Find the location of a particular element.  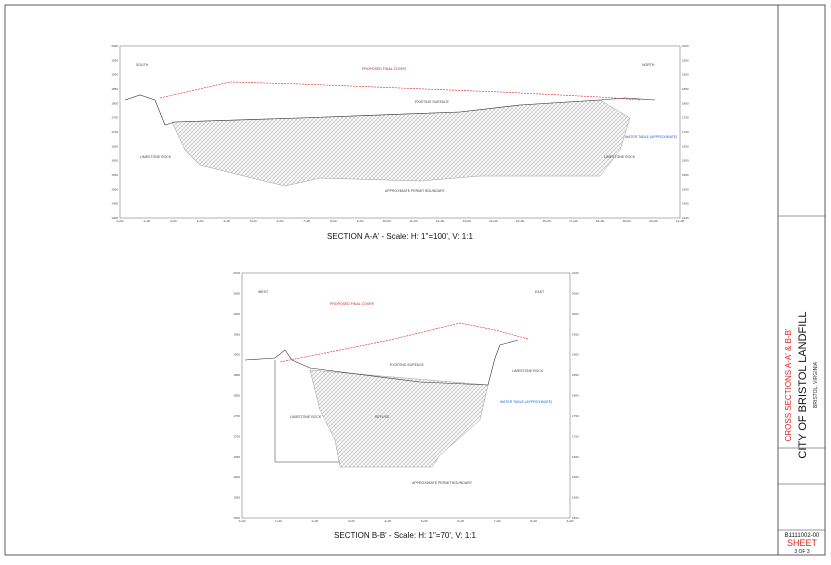

station-label: 12+00 is located at coordinates (440, 221).